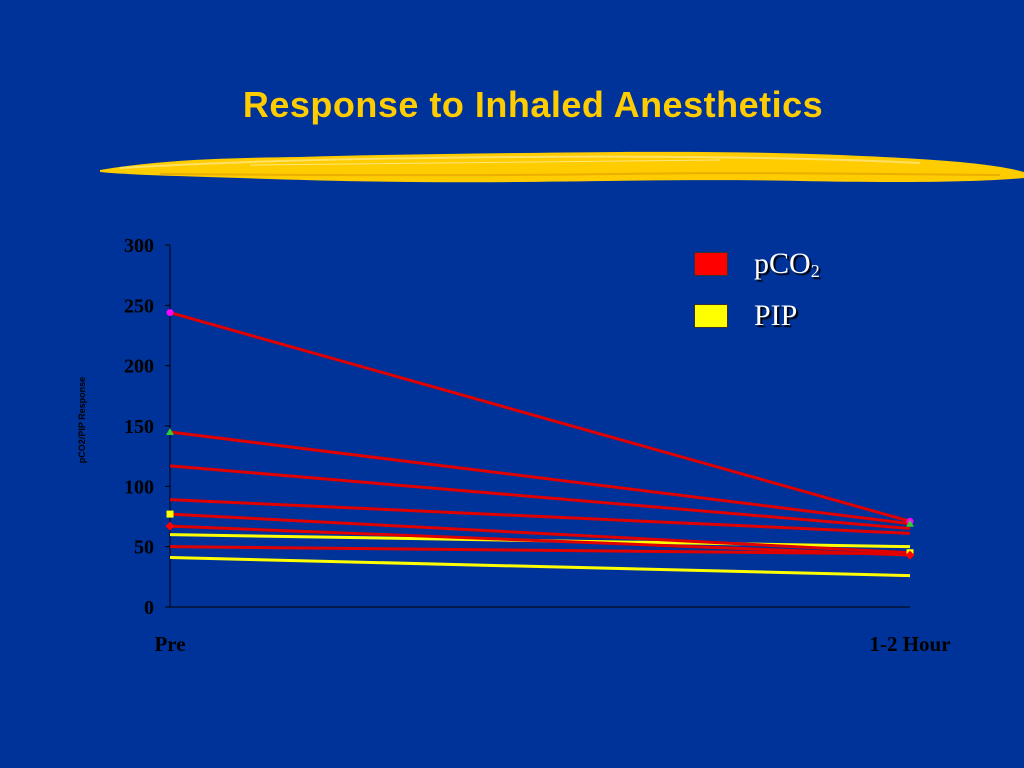 Image resolution: width=1024 pixels, height=768 pixels. I want to click on y-tick-label: 50, so click(144, 548).